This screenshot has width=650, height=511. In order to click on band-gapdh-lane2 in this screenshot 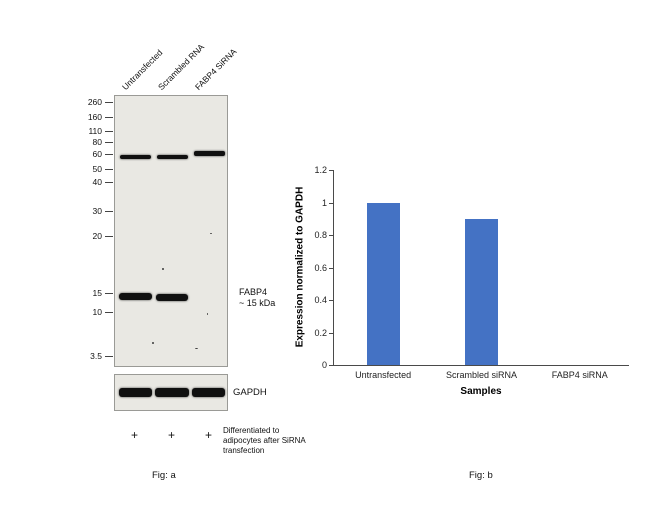, I will do `click(172, 392)`.